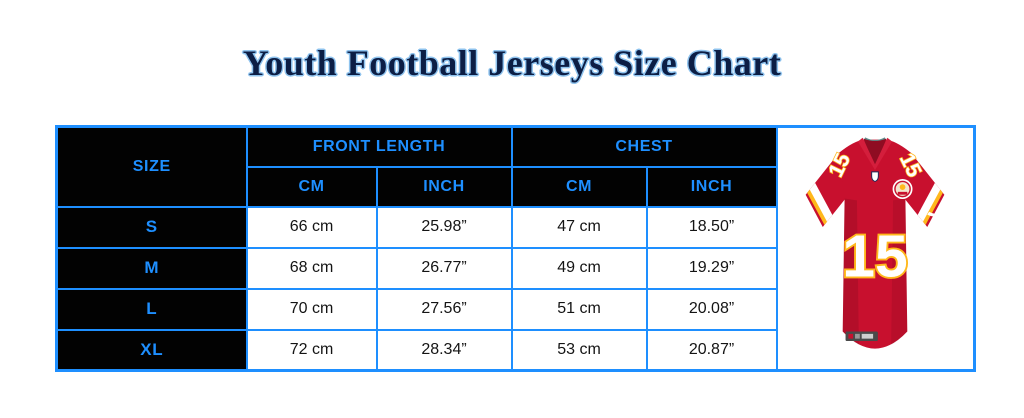 This screenshot has height=418, width=1024. What do you see at coordinates (311, 309) in the screenshot?
I see `front-length-cm-value: 70 cm` at bounding box center [311, 309].